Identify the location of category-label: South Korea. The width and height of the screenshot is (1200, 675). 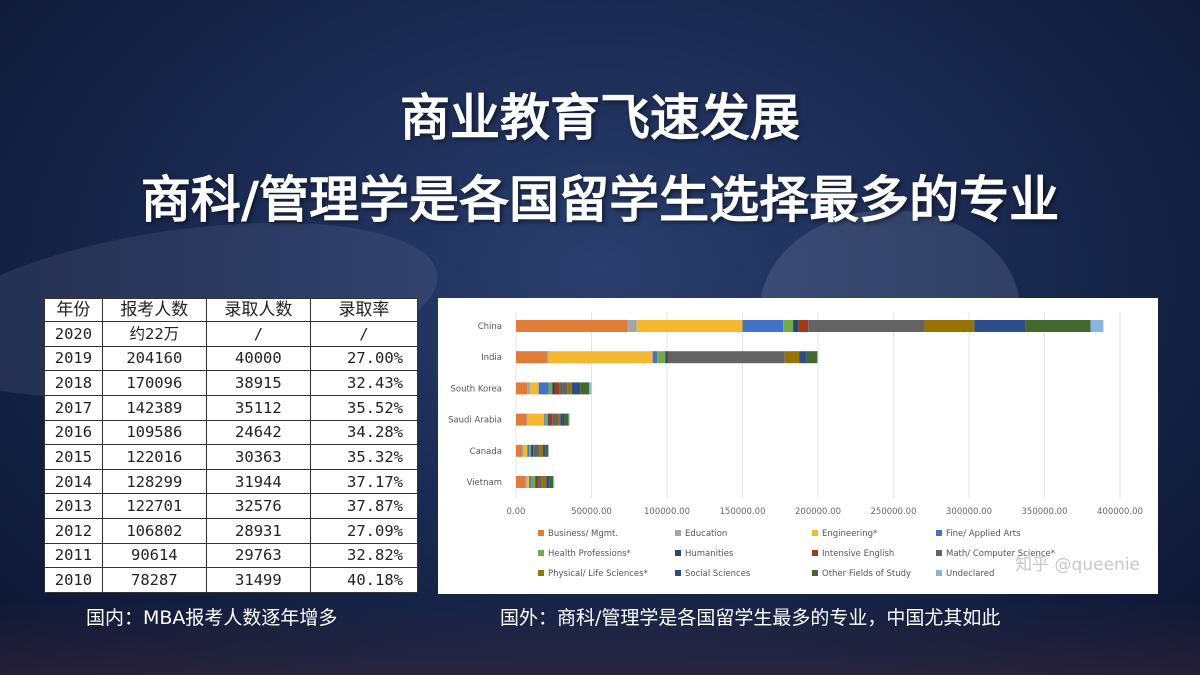
(476, 389).